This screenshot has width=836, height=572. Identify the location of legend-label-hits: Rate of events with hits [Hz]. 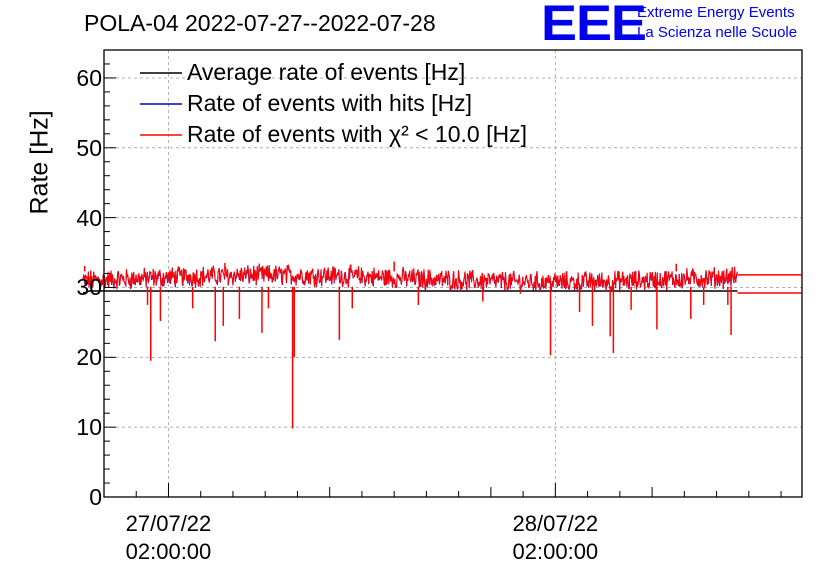
(330, 103).